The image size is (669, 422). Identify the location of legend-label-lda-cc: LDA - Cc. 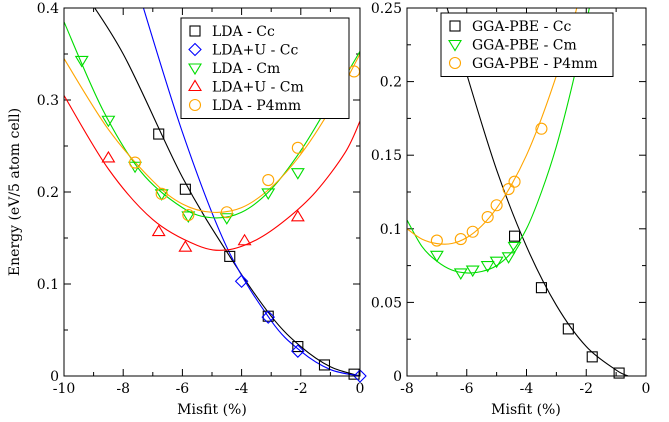
(243, 32).